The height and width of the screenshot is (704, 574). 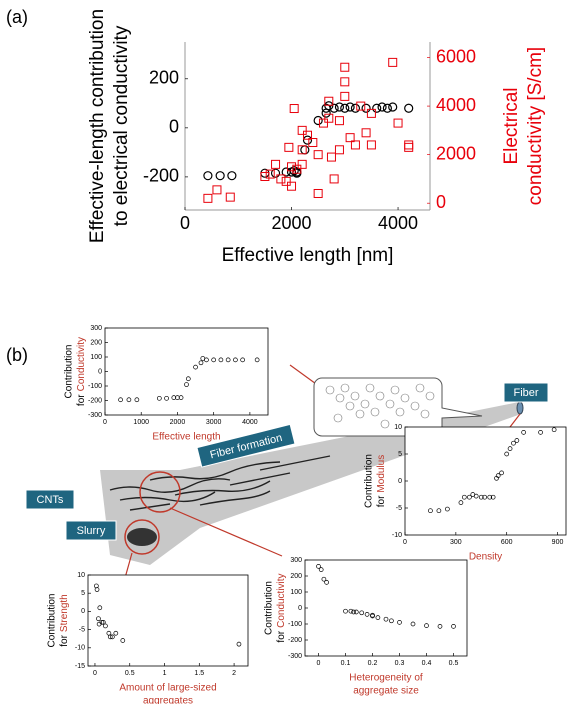 What do you see at coordinates (281, 600) in the screenshot?
I see `y-axis-title-highlight: Conductivity` at bounding box center [281, 600].